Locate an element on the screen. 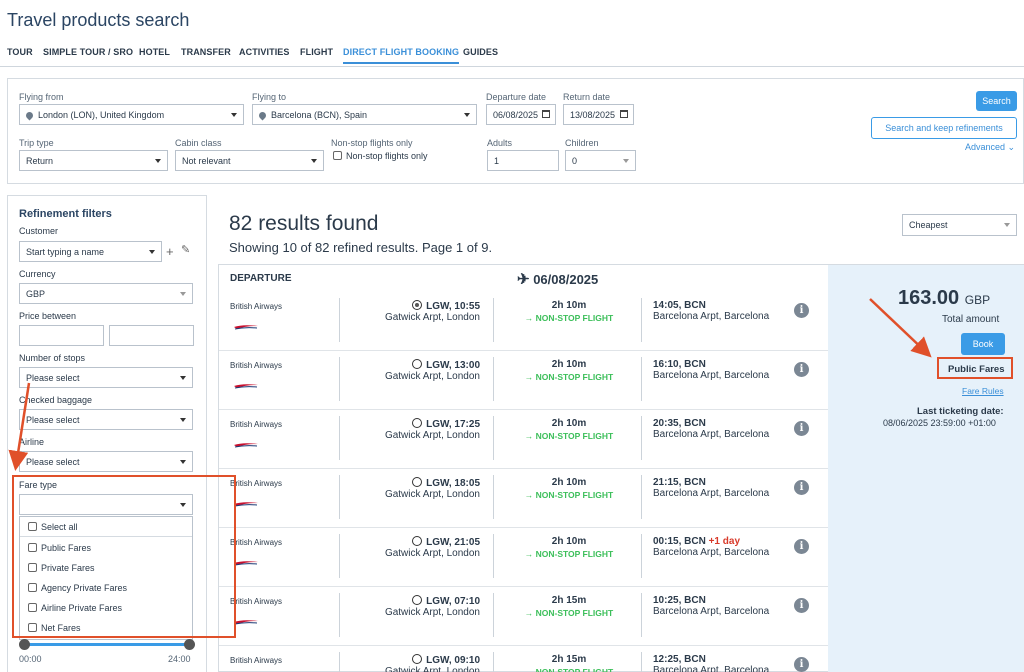 The height and width of the screenshot is (672, 1024). return-date-input: 13/08/2025 is located at coordinates (598, 114).